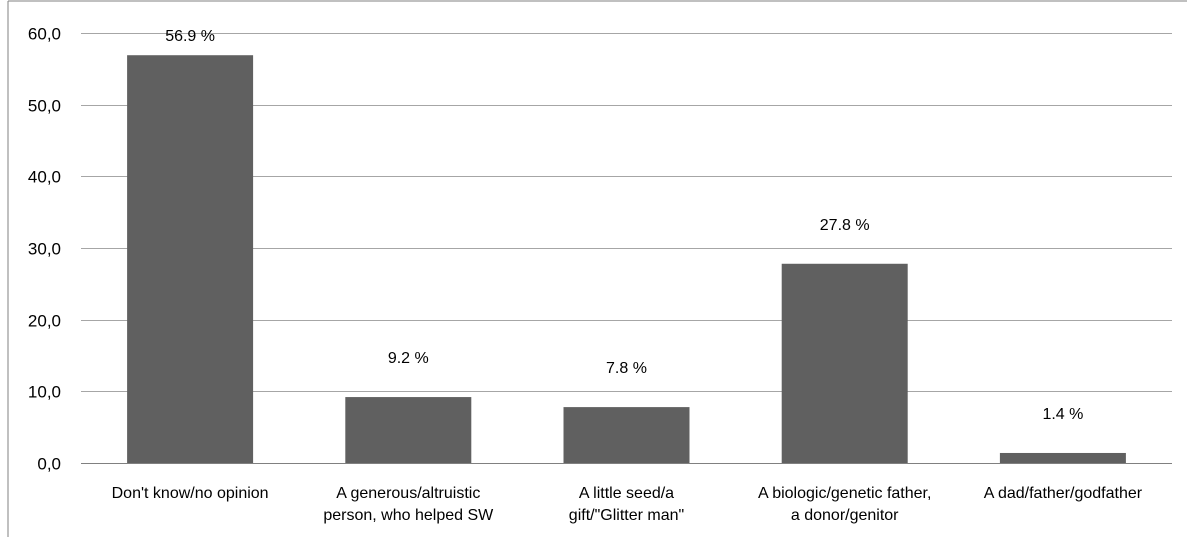 The width and height of the screenshot is (1188, 538). I want to click on category-label: Don't know/no opinion, so click(190, 493).